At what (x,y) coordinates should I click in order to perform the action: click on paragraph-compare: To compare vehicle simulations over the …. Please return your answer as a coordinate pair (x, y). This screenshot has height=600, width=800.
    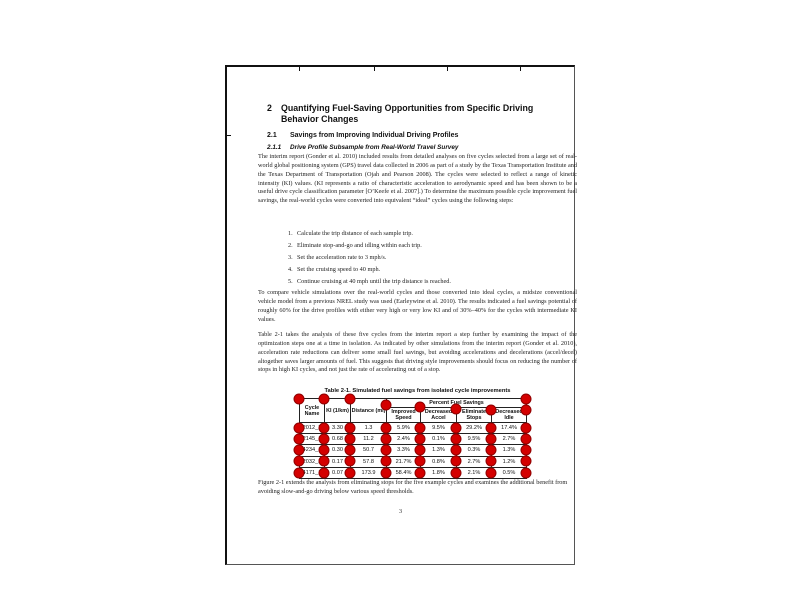
    Looking at the image, I should click on (417, 306).